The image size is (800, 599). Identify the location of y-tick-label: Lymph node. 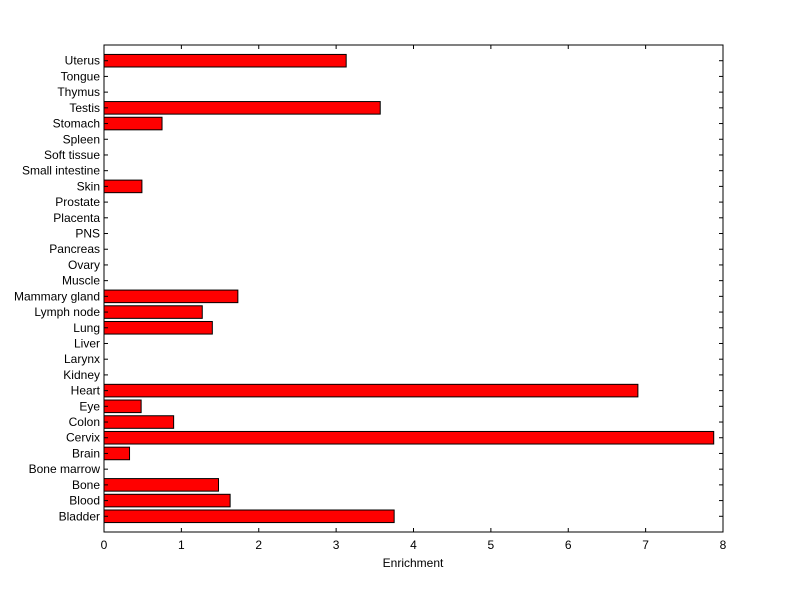
(67, 312).